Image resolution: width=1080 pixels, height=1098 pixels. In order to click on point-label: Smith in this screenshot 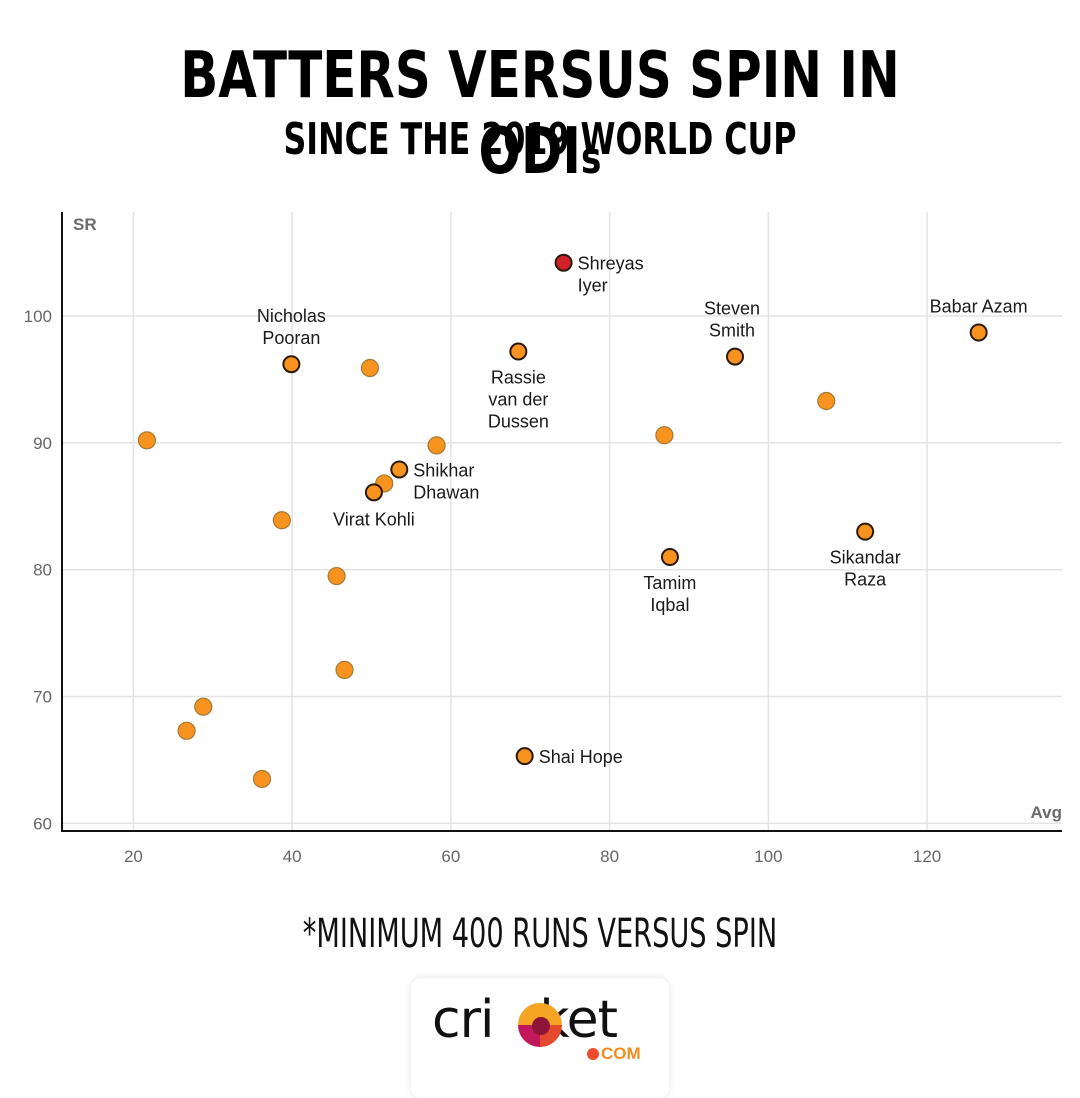, I will do `click(732, 331)`.